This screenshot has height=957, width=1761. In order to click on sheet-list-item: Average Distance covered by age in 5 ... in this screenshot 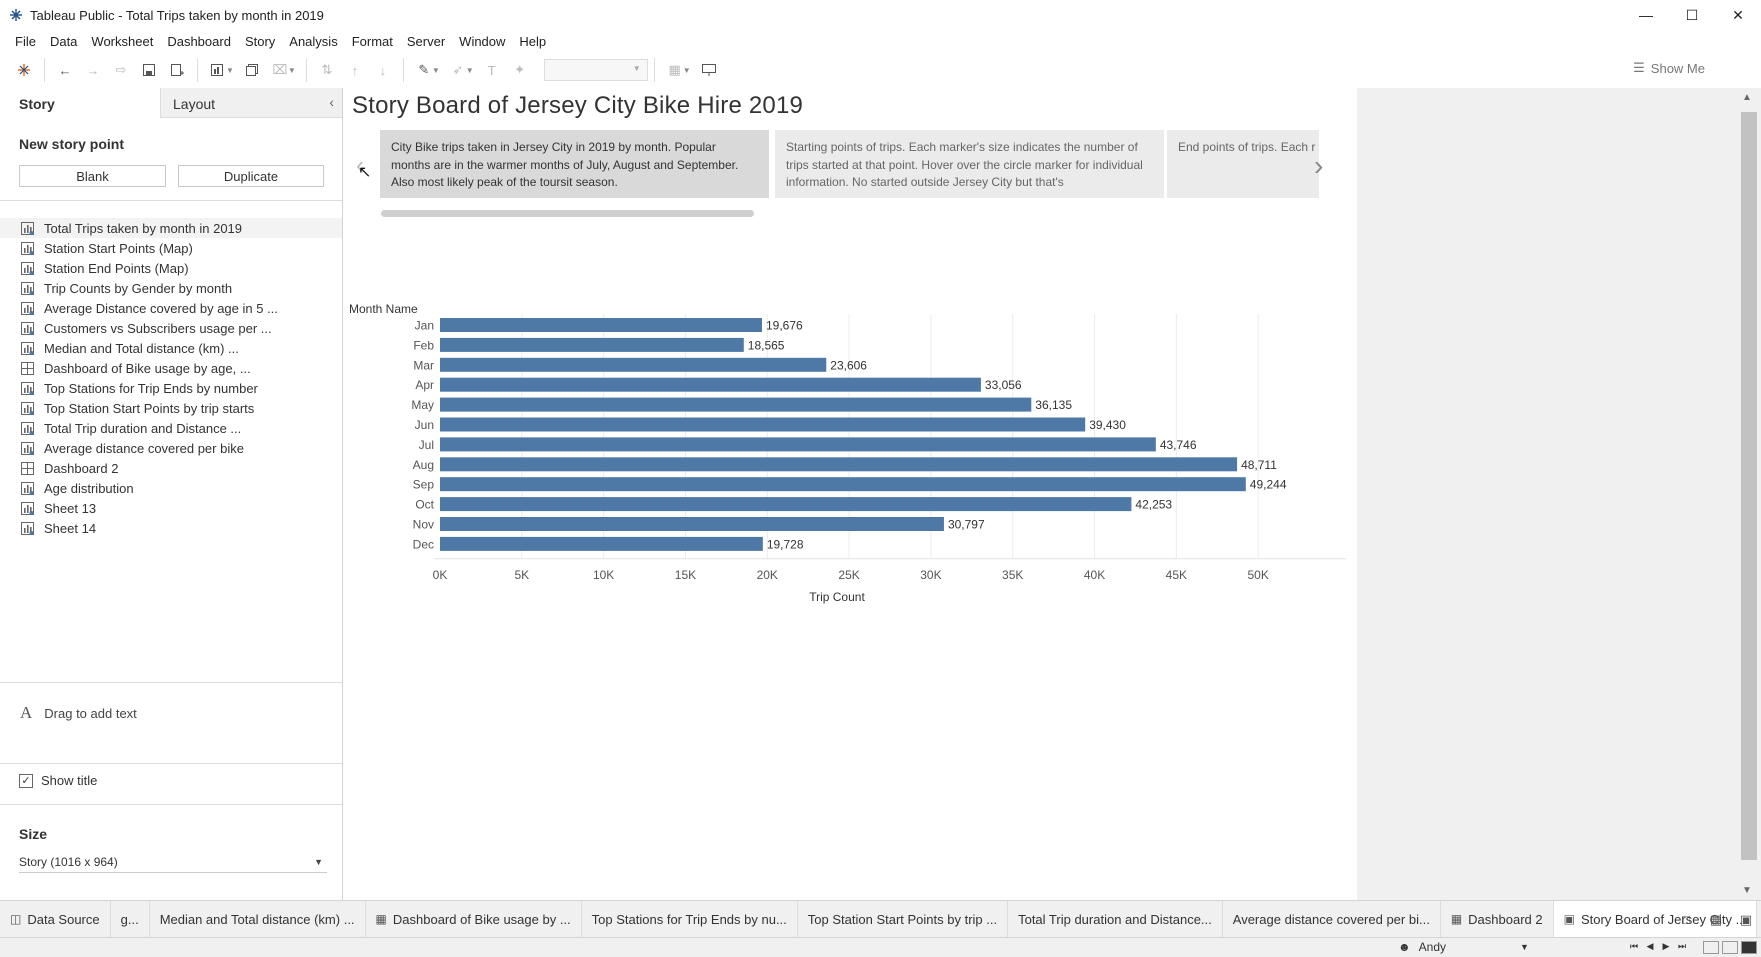, I will do `click(171, 308)`.